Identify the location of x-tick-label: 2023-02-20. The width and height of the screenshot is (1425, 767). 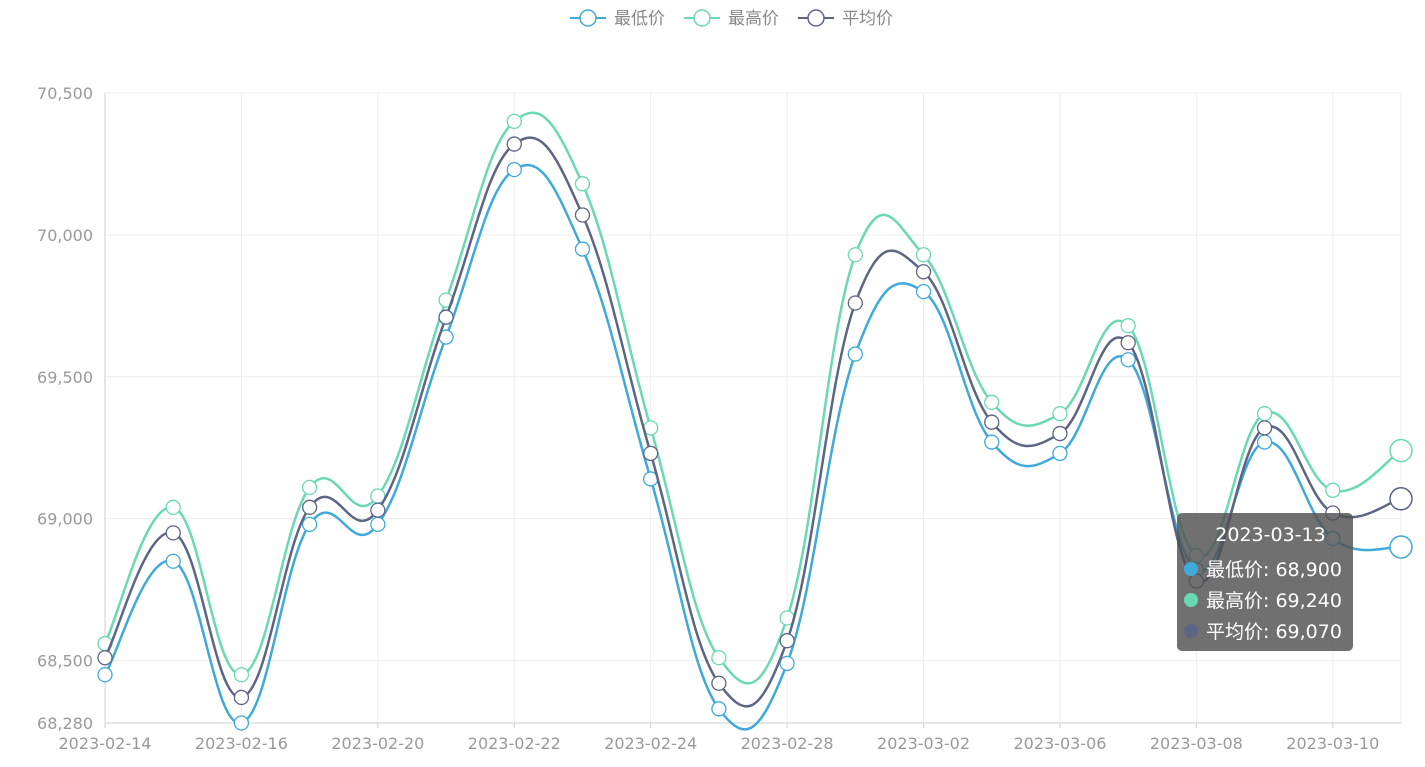
(377, 743).